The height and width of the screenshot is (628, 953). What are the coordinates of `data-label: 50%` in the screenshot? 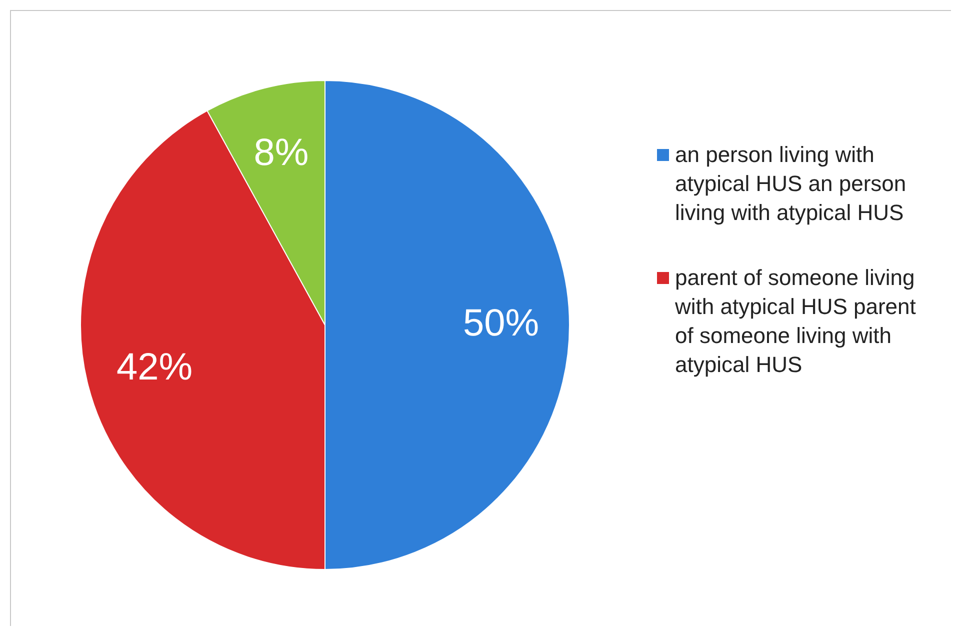 It's located at (501, 323).